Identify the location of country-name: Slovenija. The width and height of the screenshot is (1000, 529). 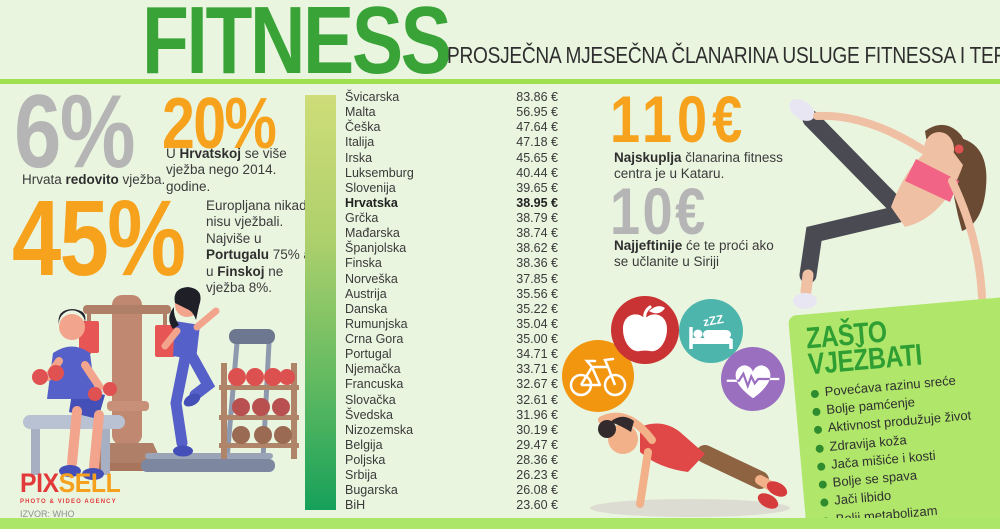
(370, 187).